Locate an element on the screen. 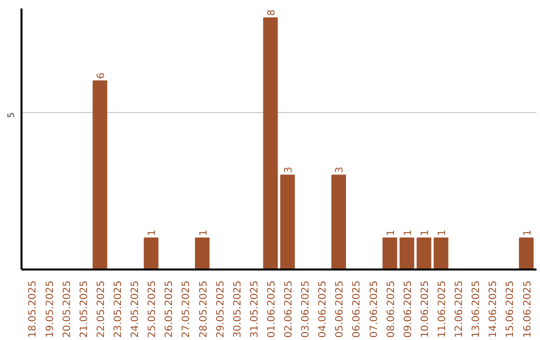  x-tick-label: 25.05.2025 is located at coordinates (152, 309).